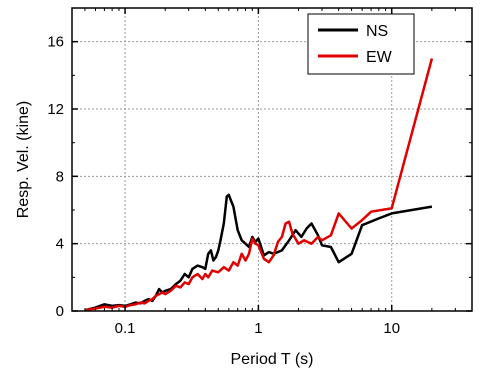 The width and height of the screenshot is (484, 381). Describe the element at coordinates (60, 311) in the screenshot. I see `y-tick-label: 0` at that location.